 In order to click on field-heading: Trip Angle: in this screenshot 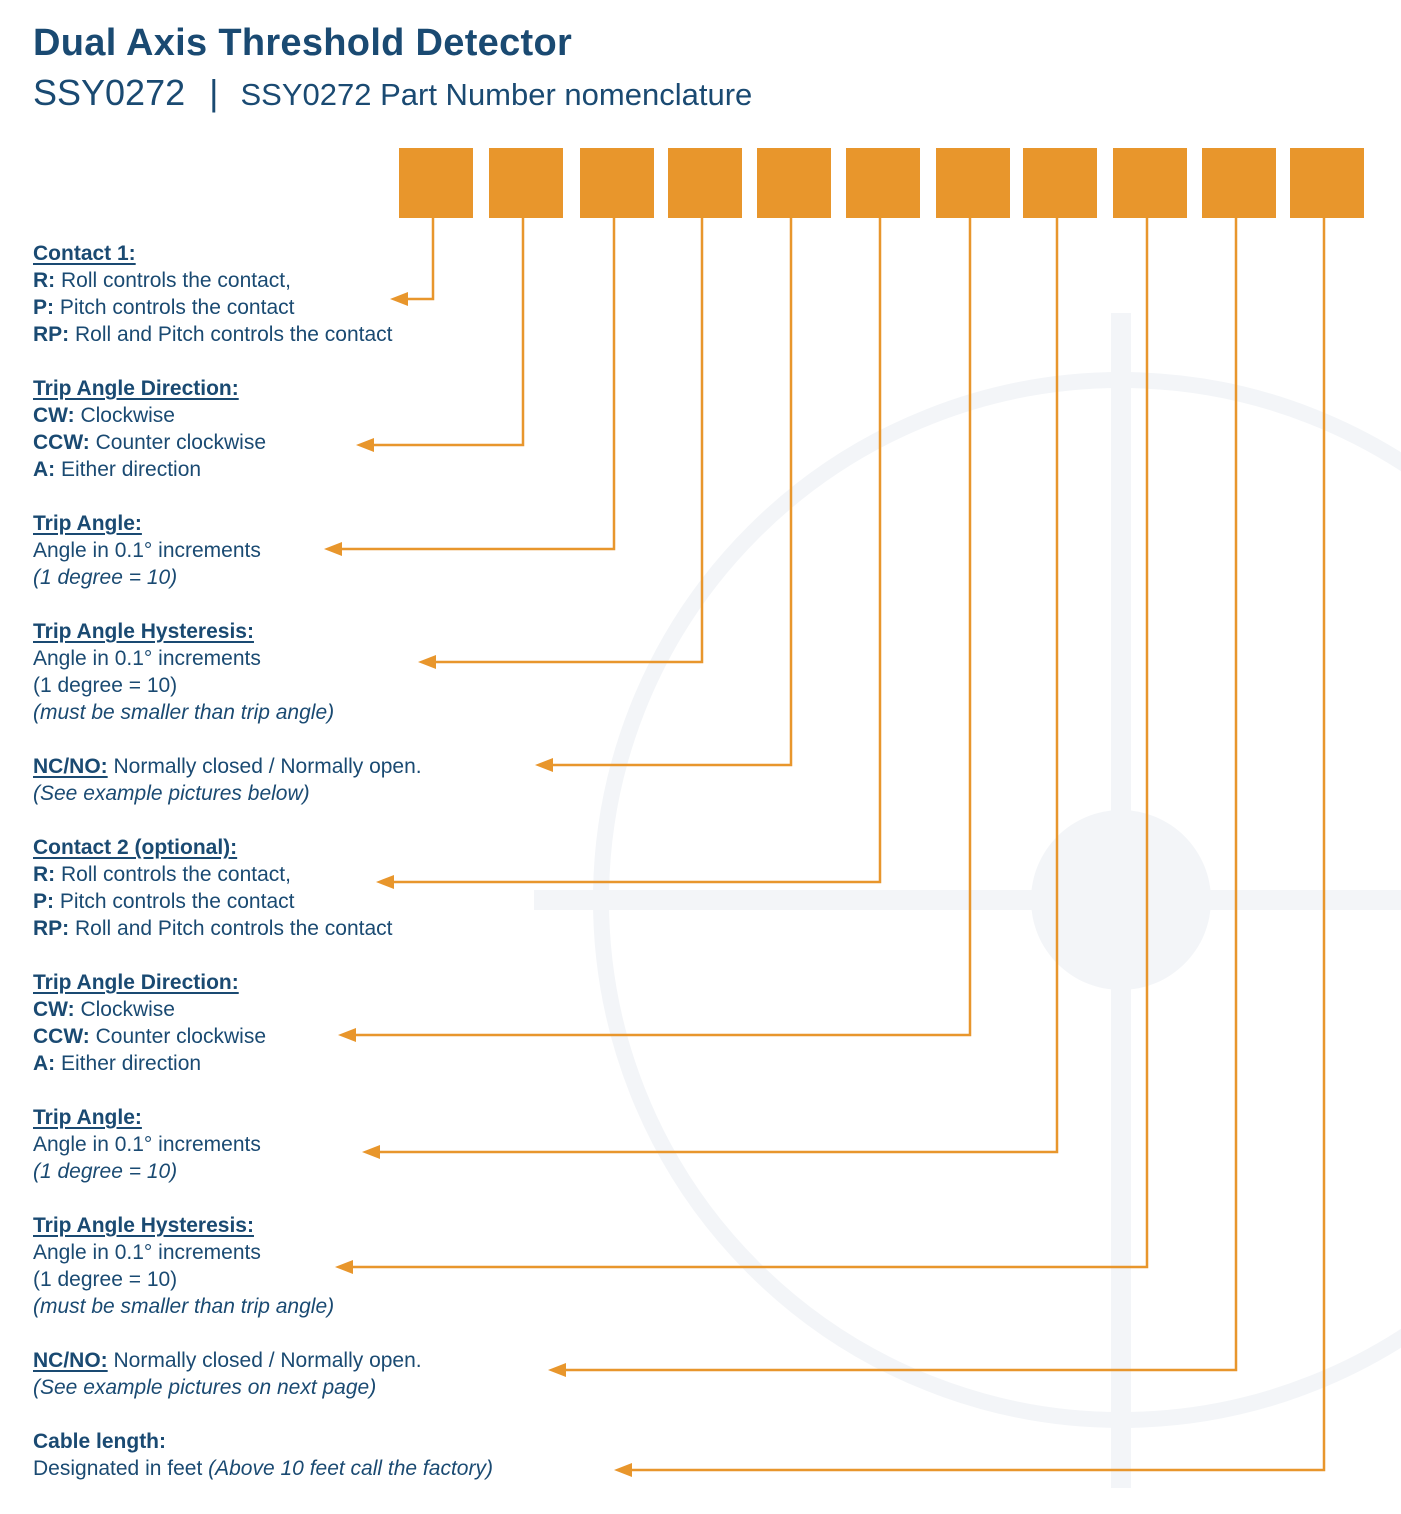, I will do `click(87, 523)`.